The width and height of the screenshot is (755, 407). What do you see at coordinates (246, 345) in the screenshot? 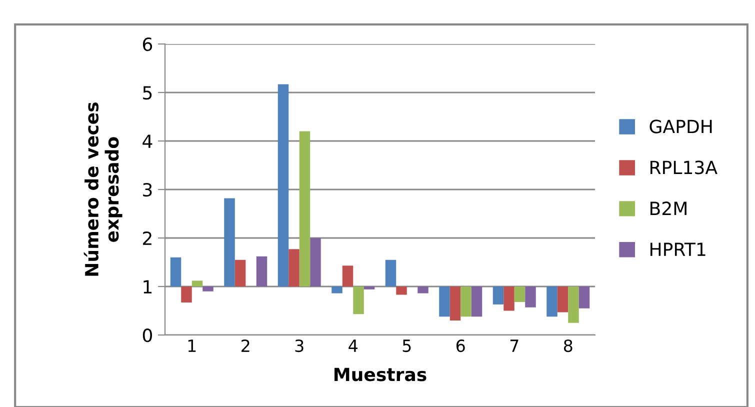
I see `x-tick-label: 2` at bounding box center [246, 345].